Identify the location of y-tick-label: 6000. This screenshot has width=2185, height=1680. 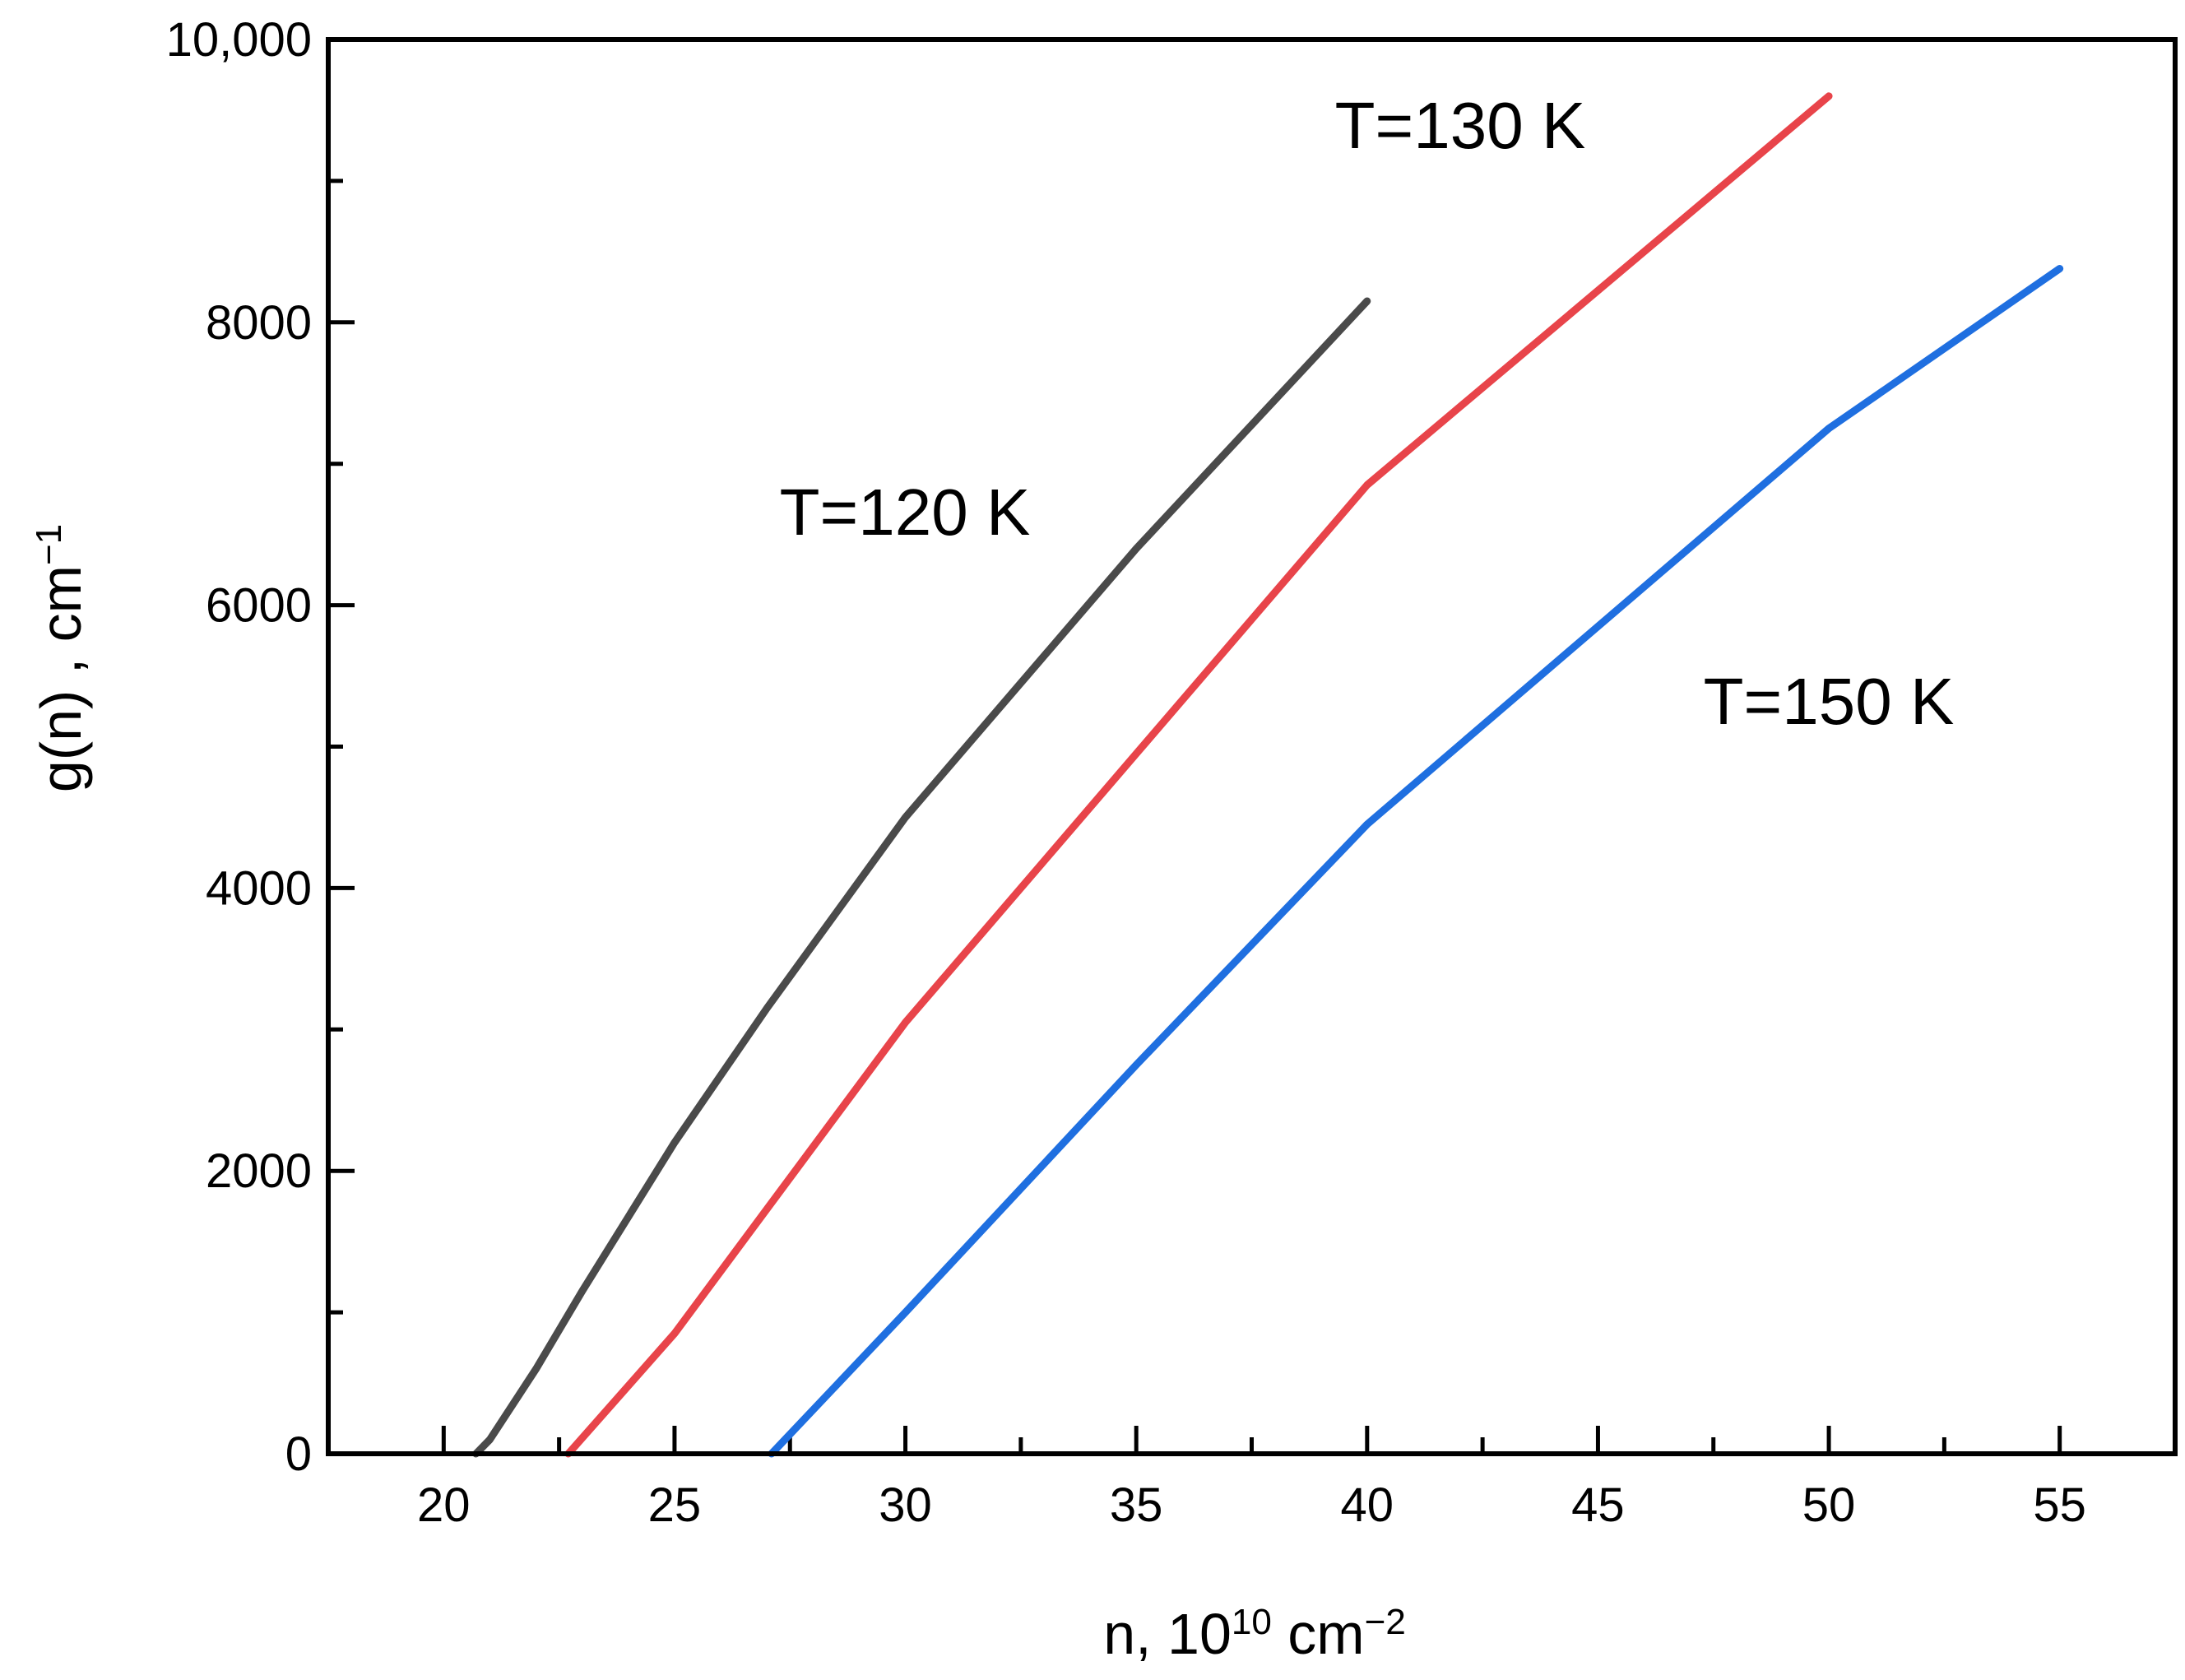
(259, 606).